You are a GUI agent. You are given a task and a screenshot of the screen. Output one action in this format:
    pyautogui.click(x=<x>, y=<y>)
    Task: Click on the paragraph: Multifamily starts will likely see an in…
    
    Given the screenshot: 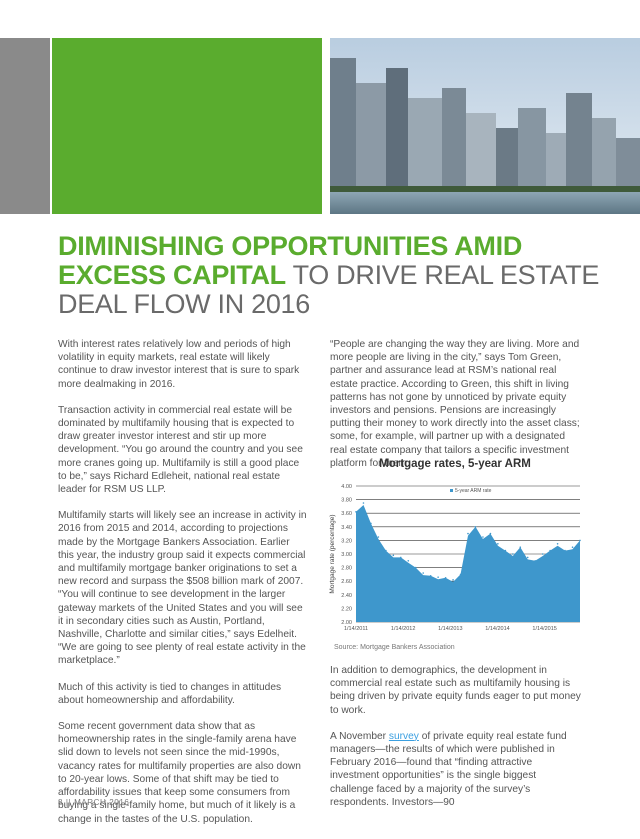 What is the action you would take?
    pyautogui.click(x=182, y=588)
    